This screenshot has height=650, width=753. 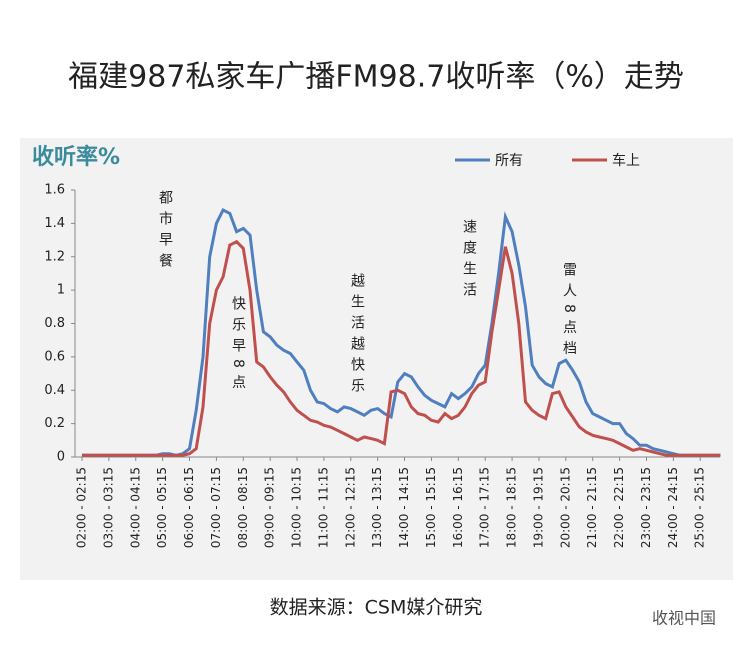 What do you see at coordinates (297, 507) in the screenshot?
I see `x-tick-label: 10:00 - 10:15` at bounding box center [297, 507].